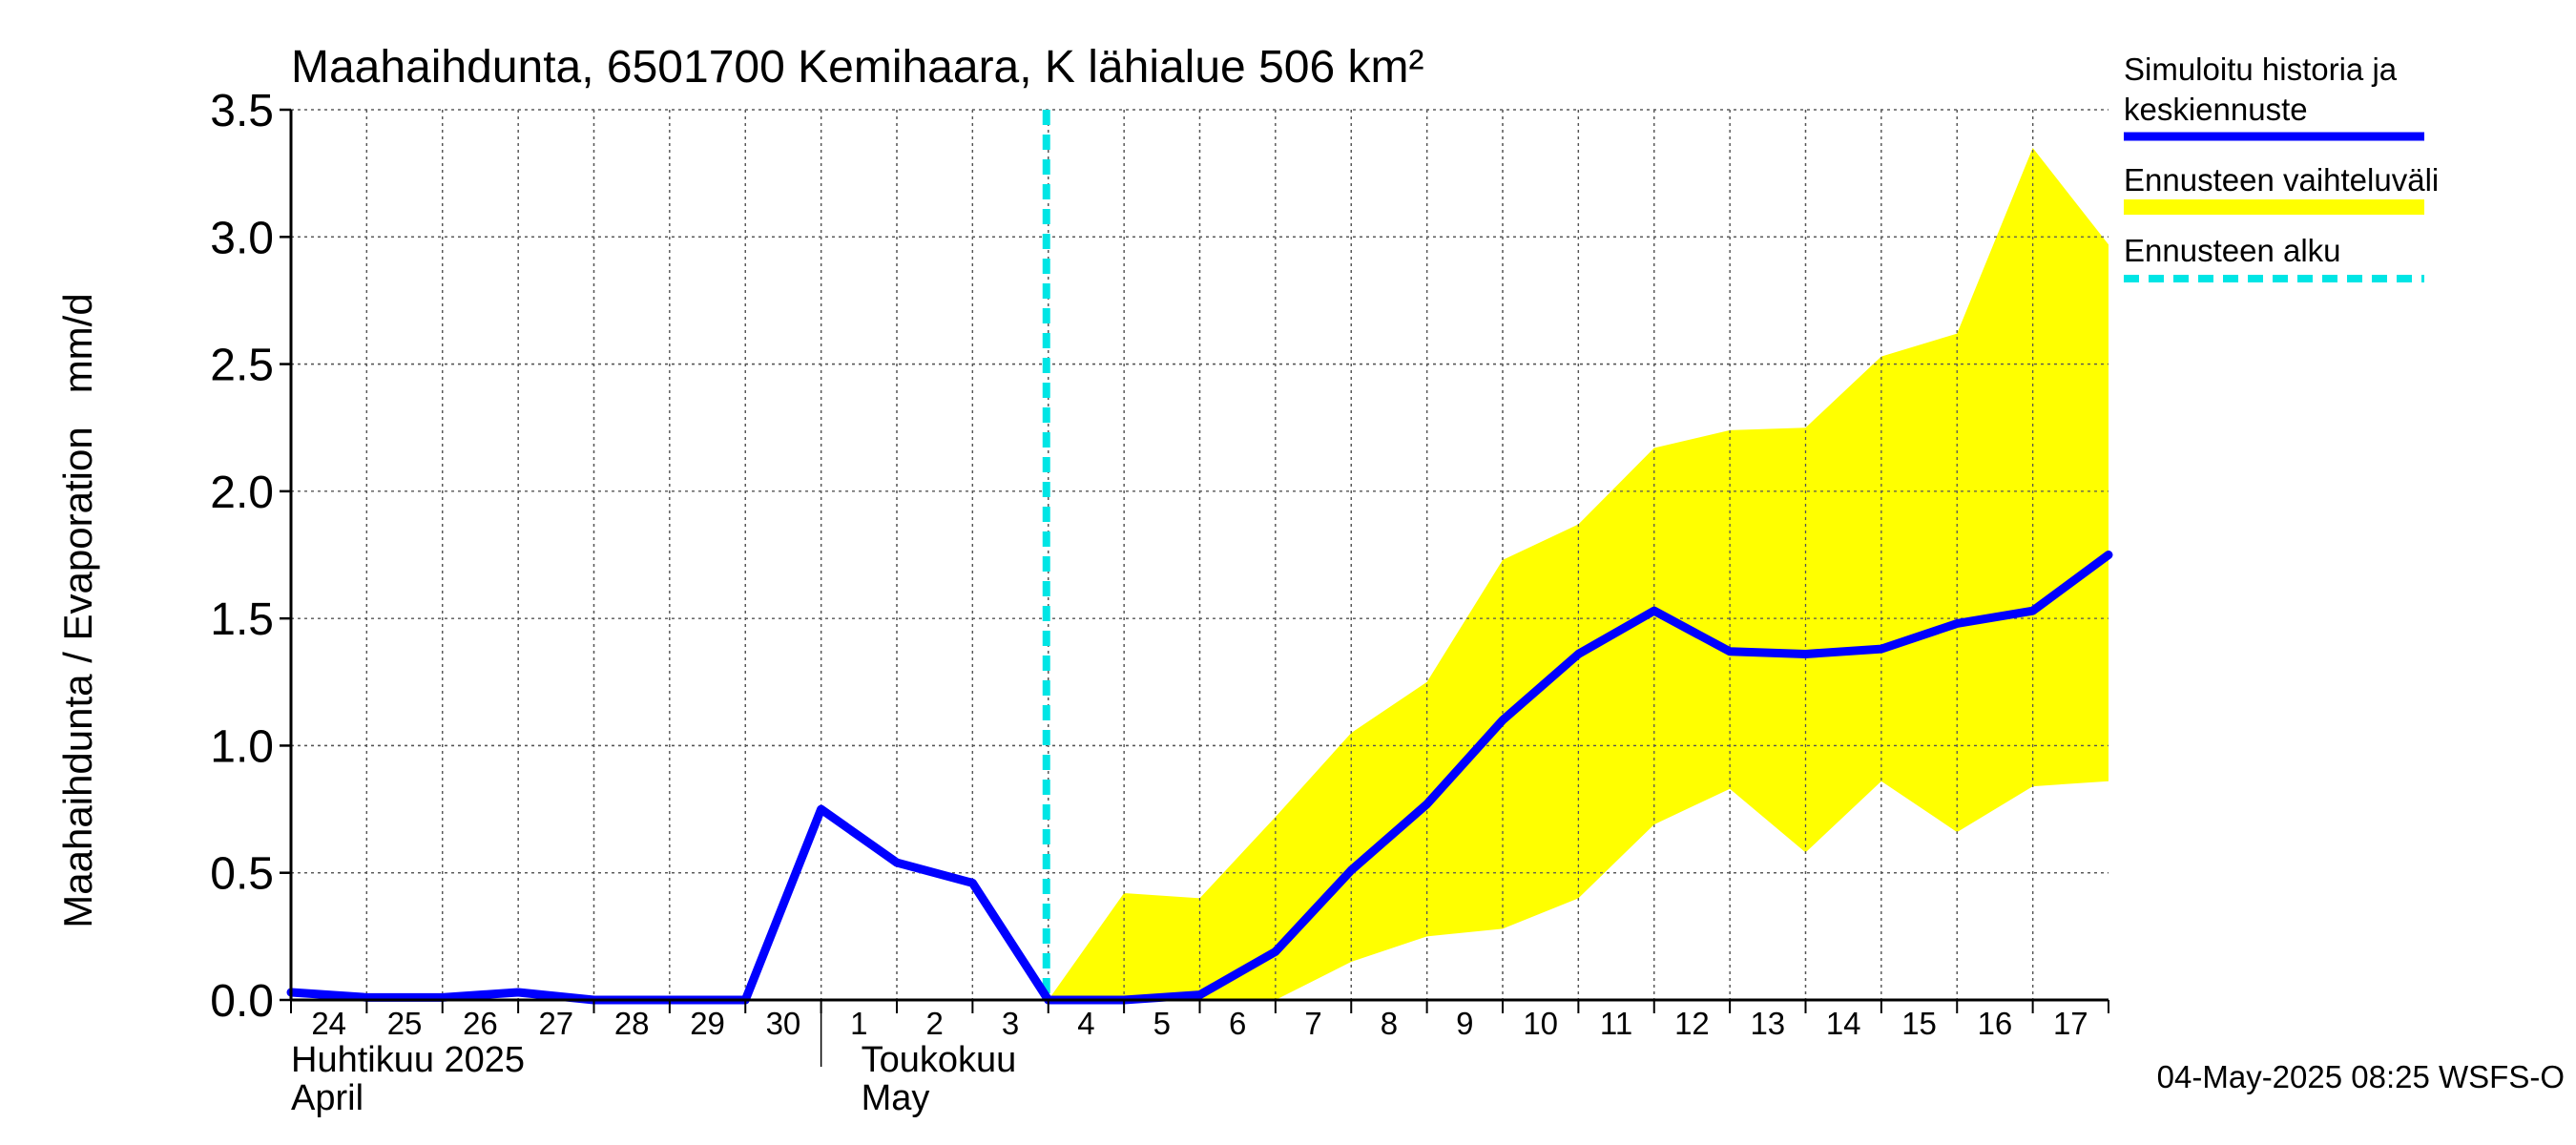 The width and height of the screenshot is (2576, 1145). What do you see at coordinates (1995, 1023) in the screenshot?
I see `x-tick-label: 16` at bounding box center [1995, 1023].